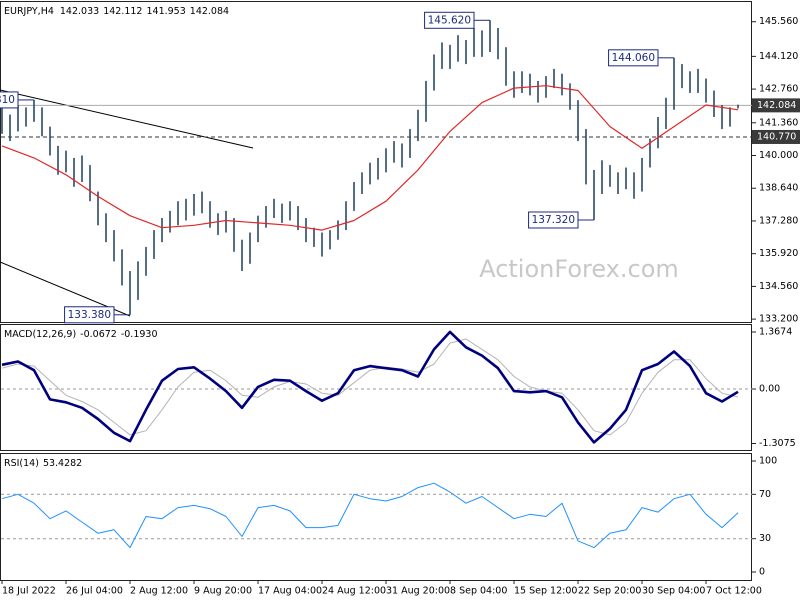 The width and height of the screenshot is (800, 600). What do you see at coordinates (775, 331) in the screenshot?
I see `y-tick-label: 1.3674` at bounding box center [775, 331].